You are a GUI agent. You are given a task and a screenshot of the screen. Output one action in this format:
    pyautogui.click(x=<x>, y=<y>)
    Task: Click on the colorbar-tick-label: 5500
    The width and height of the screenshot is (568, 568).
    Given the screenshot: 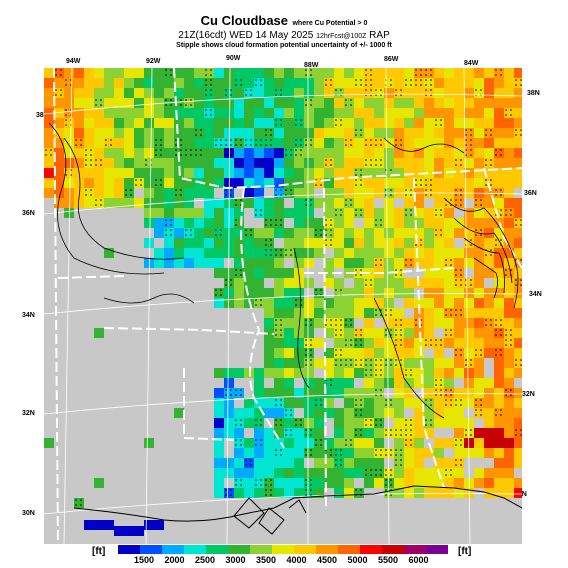 What is the action you would take?
    pyautogui.click(x=388, y=560)
    